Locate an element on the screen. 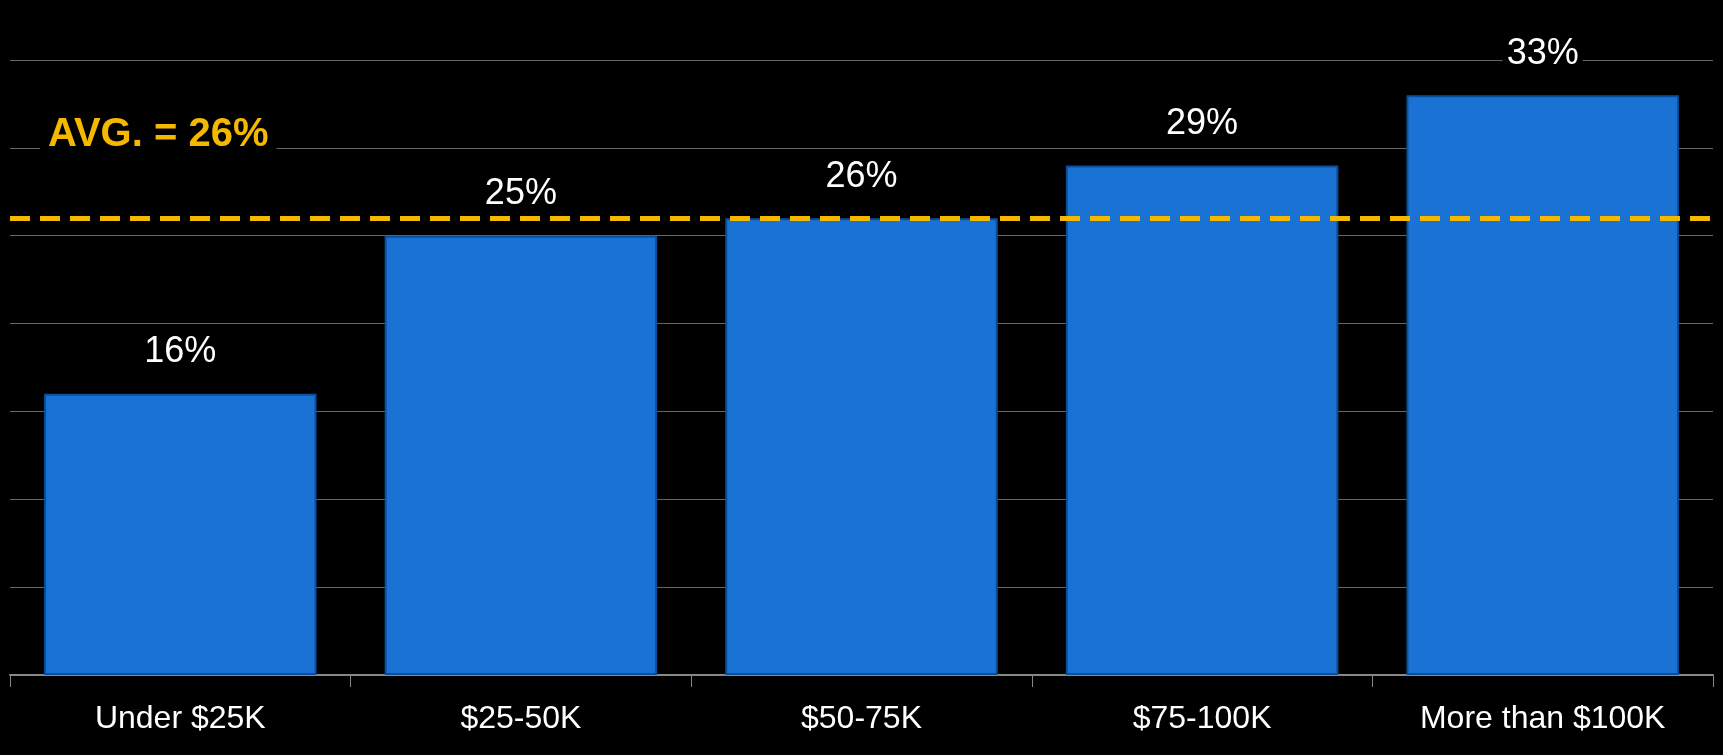 The image size is (1723, 755). data-label: 16% is located at coordinates (180, 350).